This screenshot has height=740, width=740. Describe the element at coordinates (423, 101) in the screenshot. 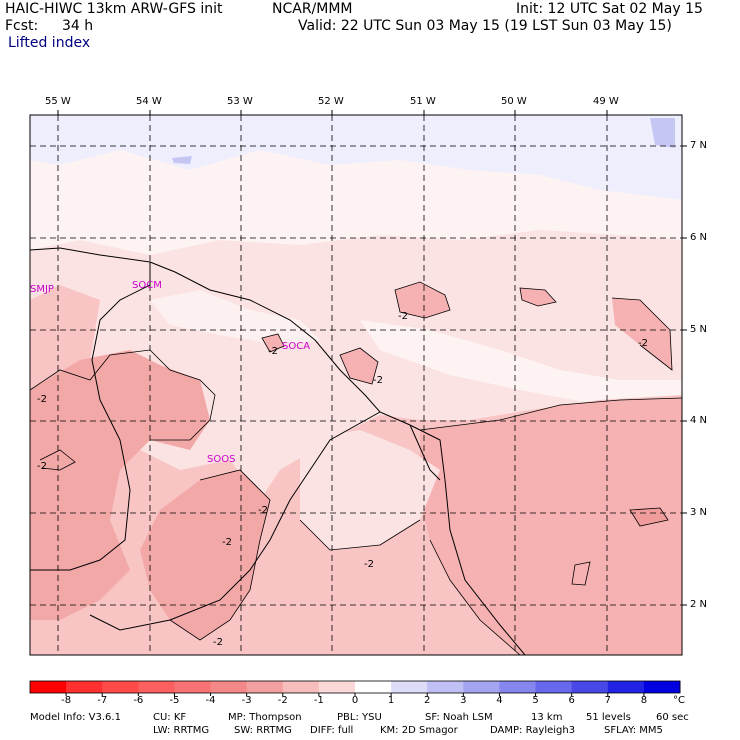

I see `lon-label: 51 W` at that location.